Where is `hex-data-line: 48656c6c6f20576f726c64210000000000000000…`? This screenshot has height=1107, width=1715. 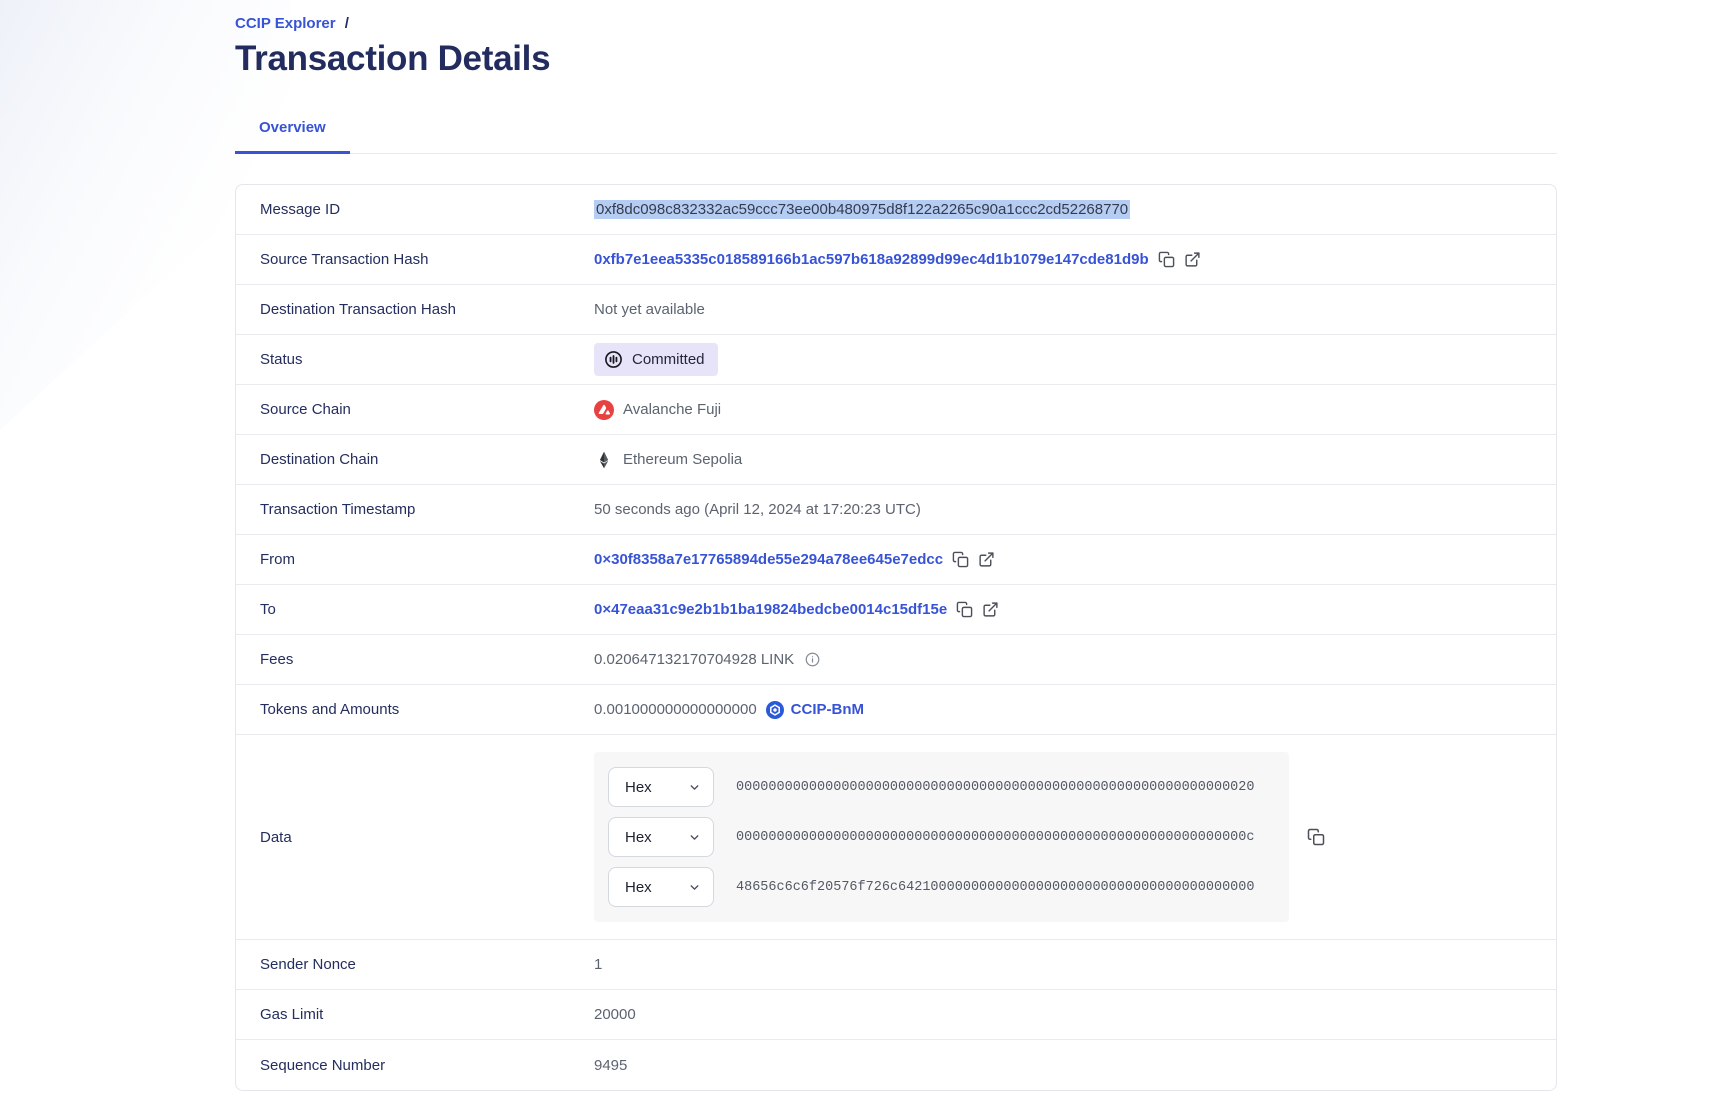 hex-data-line: 48656c6c6f20576f726c64210000000000000000… is located at coordinates (995, 887).